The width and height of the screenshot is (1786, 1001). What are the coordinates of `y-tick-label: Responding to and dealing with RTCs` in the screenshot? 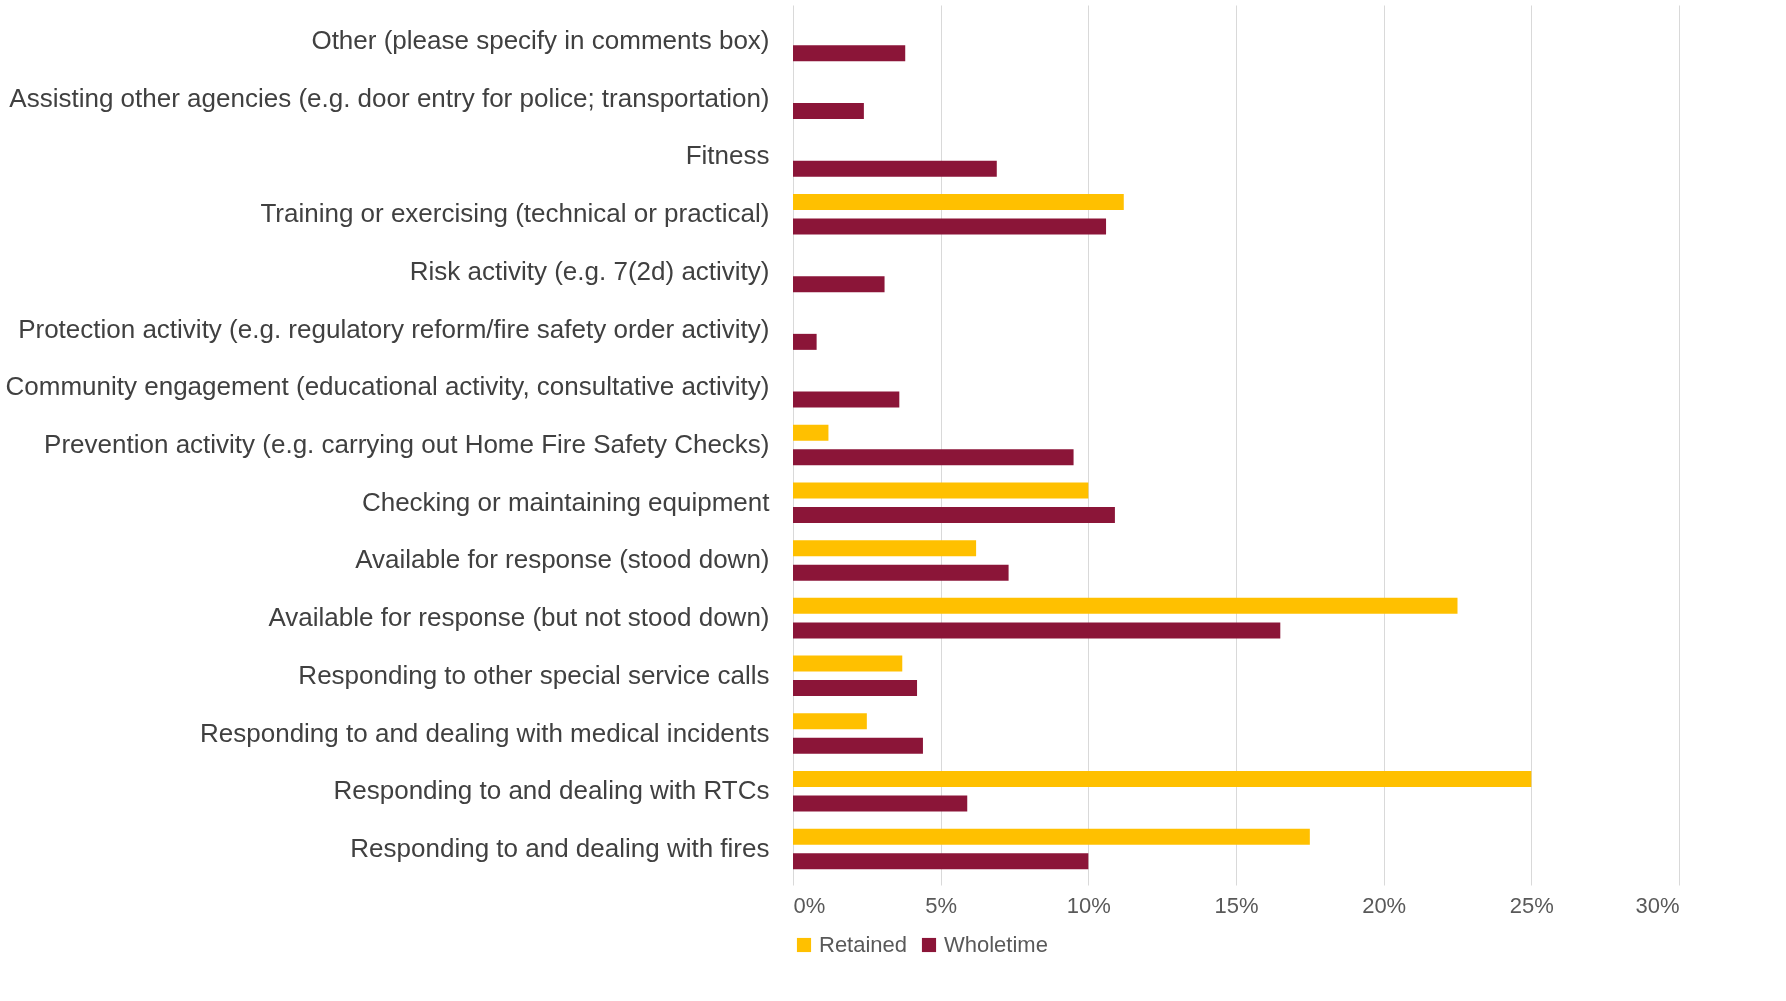 It's located at (551, 790).